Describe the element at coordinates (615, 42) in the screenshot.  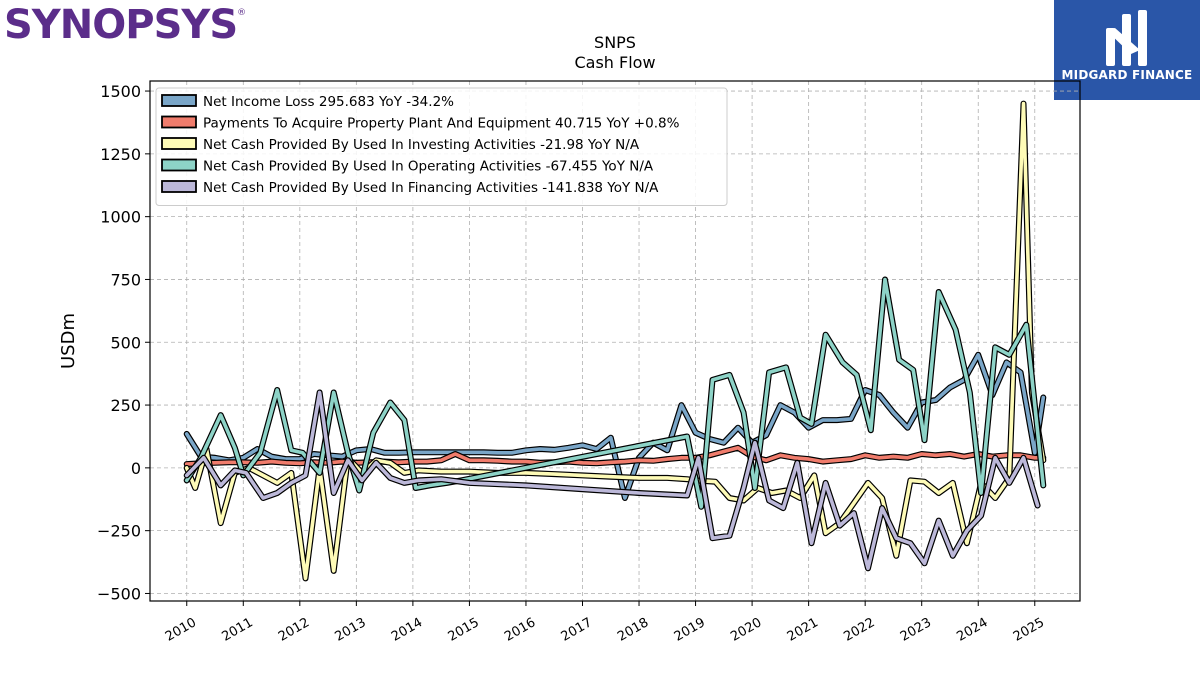
I see `chart-title: SNPS` at that location.